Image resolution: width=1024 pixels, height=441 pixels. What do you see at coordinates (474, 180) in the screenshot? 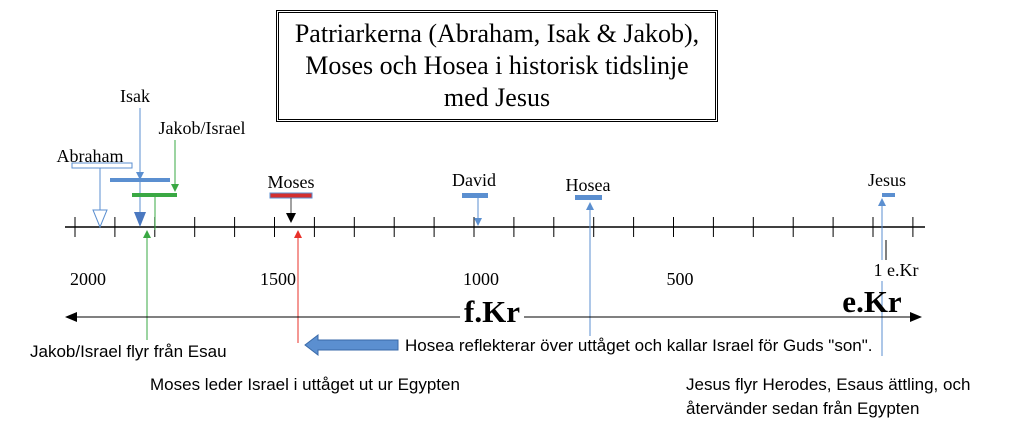
I see `figure-label: David` at bounding box center [474, 180].